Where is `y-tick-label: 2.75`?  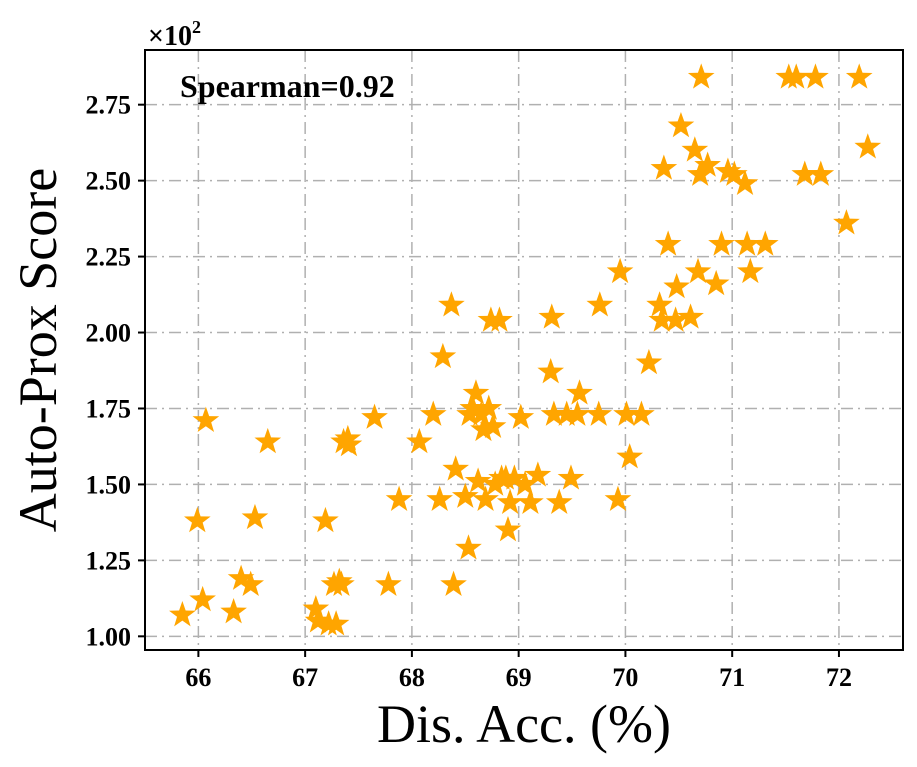 y-tick-label: 2.75 is located at coordinates (109, 105).